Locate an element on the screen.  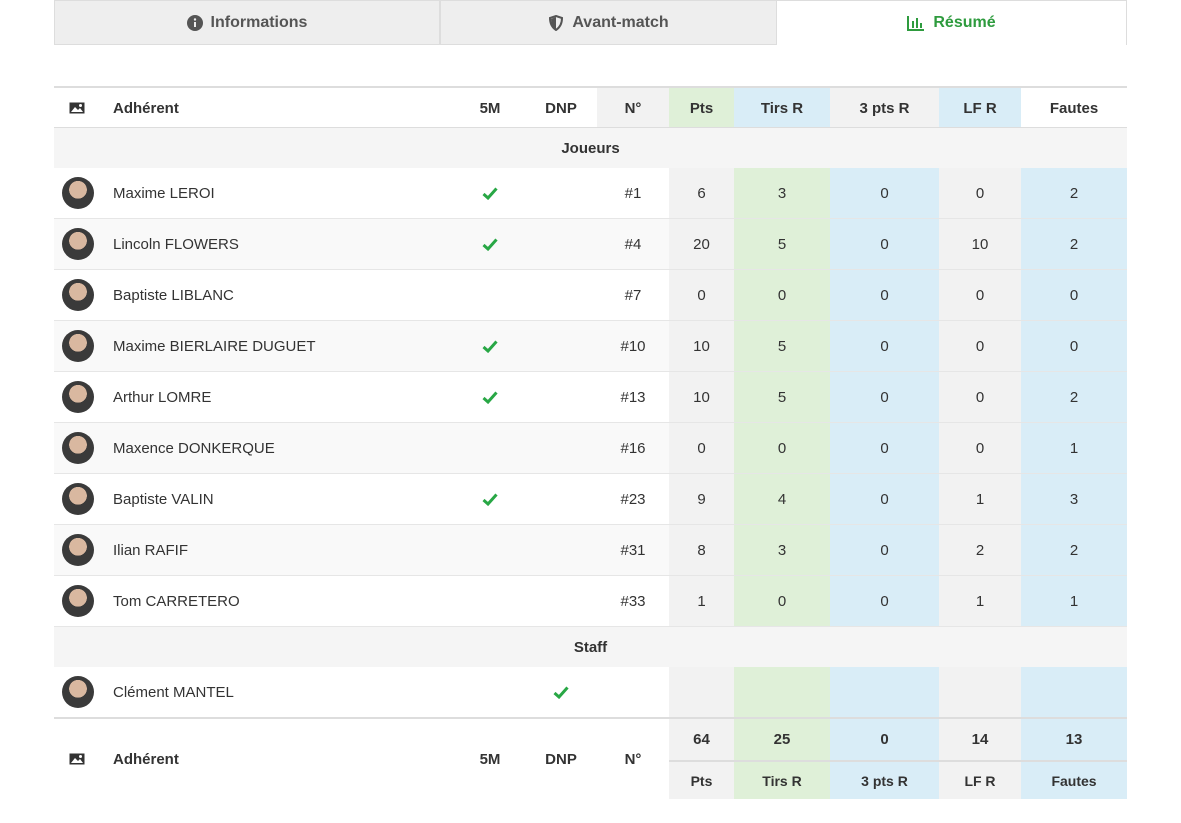
total-value: 25 is located at coordinates (782, 739).